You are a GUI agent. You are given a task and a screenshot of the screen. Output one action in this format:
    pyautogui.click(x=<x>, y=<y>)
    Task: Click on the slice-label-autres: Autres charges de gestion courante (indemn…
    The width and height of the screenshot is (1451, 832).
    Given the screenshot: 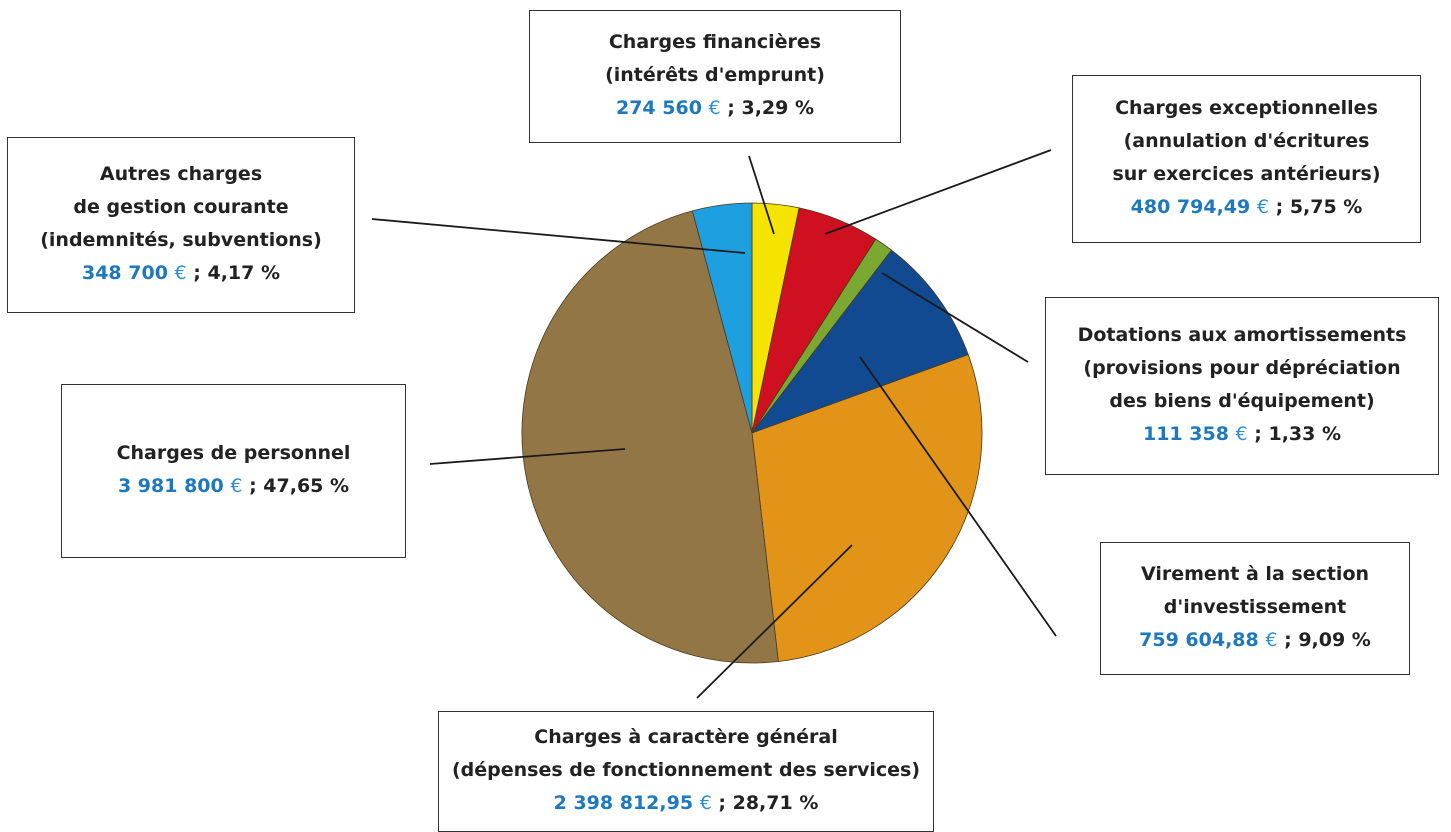 What is the action you would take?
    pyautogui.click(x=181, y=225)
    